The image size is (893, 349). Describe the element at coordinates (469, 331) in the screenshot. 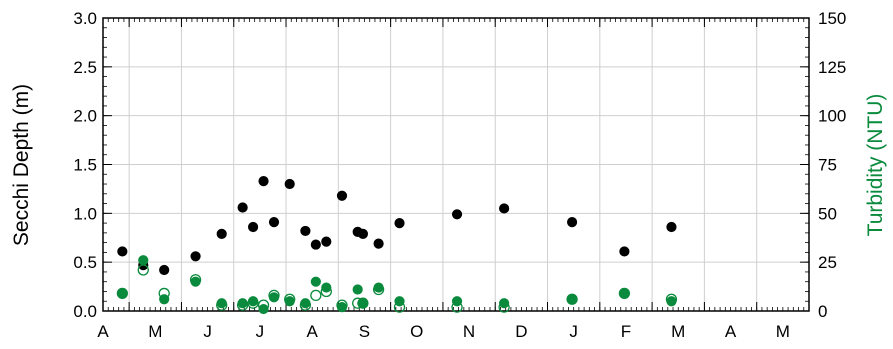

I see `x-tick-label: N` at that location.